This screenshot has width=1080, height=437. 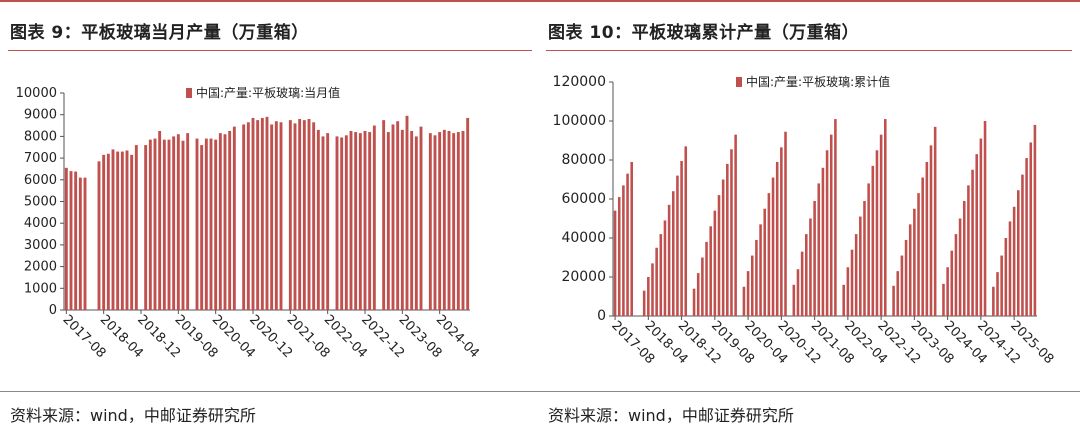 What do you see at coordinates (159, 33) in the screenshot?
I see `left-figure-title: 图表 9：平板玻璃当月产量（万重箱）` at bounding box center [159, 33].